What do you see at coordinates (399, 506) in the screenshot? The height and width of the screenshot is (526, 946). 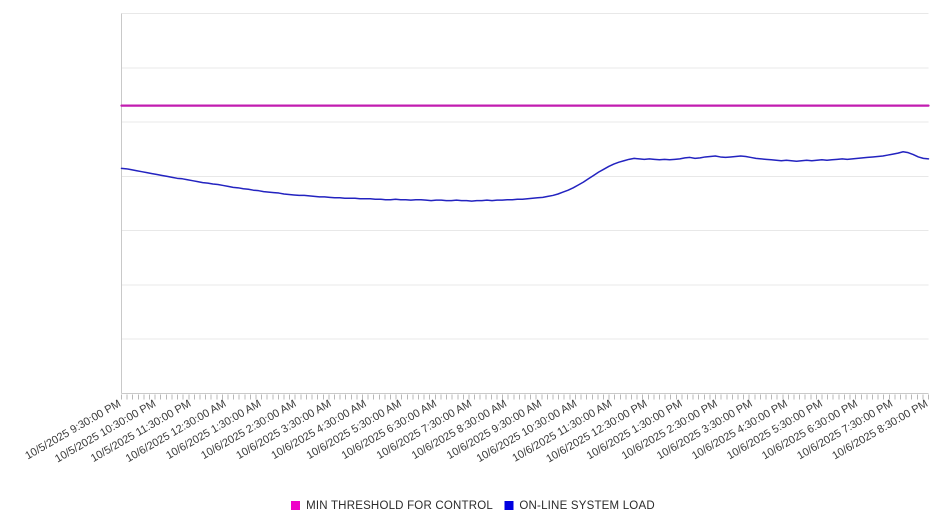 I see `legend-label: MIN THRESHOLD FOR CONTROL` at bounding box center [399, 506].